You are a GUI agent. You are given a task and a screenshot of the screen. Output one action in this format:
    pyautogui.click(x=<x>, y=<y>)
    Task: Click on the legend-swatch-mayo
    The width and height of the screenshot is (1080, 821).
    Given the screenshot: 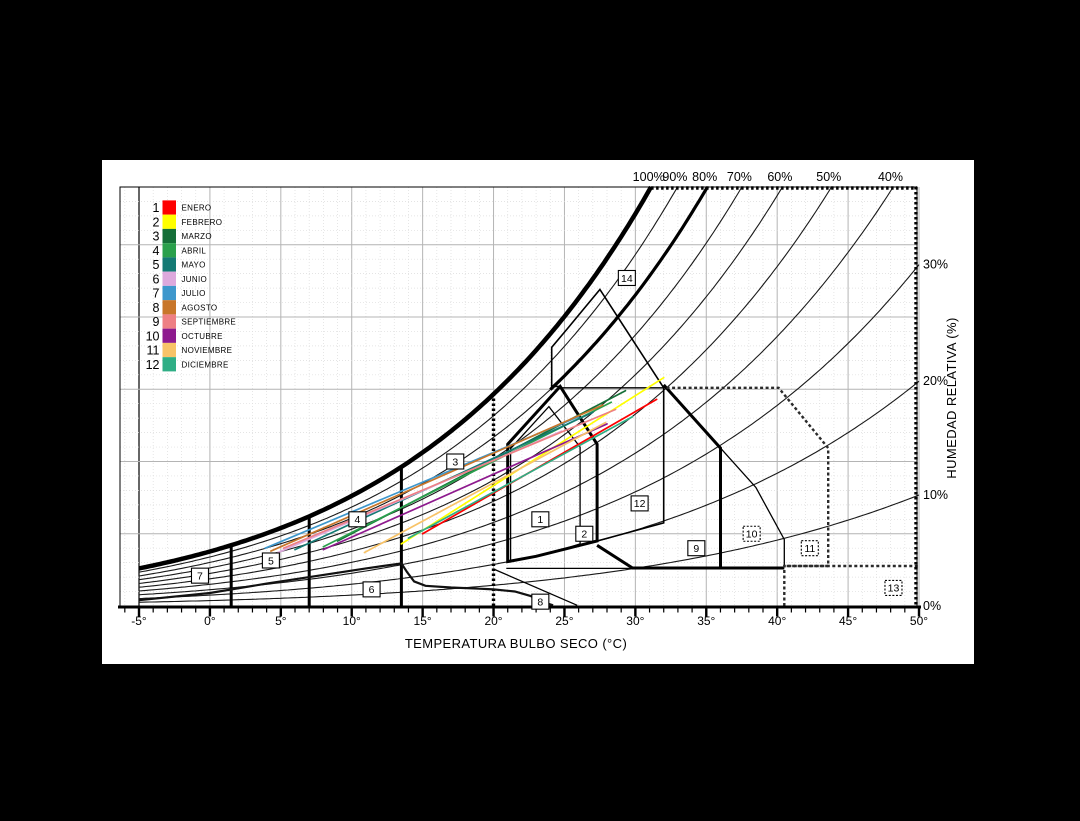 What is the action you would take?
    pyautogui.click(x=169, y=264)
    